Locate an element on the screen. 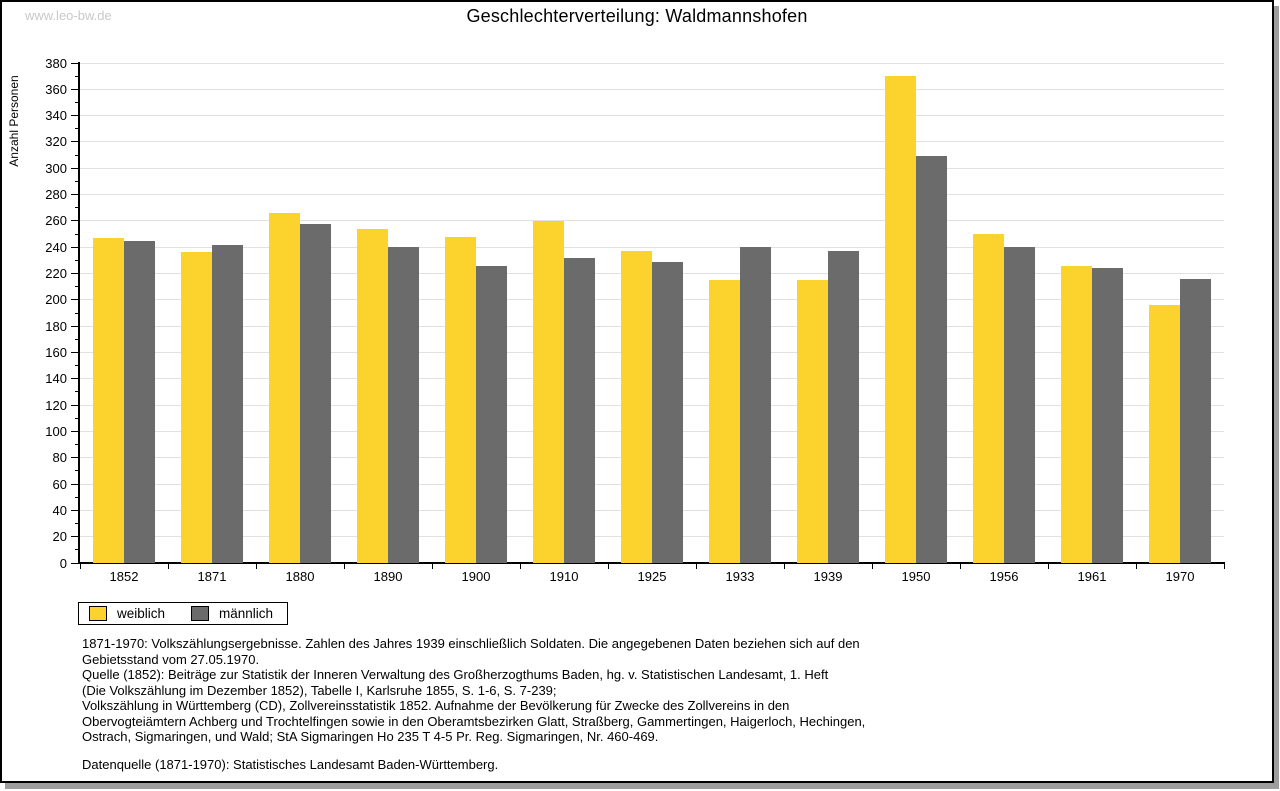 This screenshot has height=791, width=1280. legend: weiblich männlich is located at coordinates (183, 613).